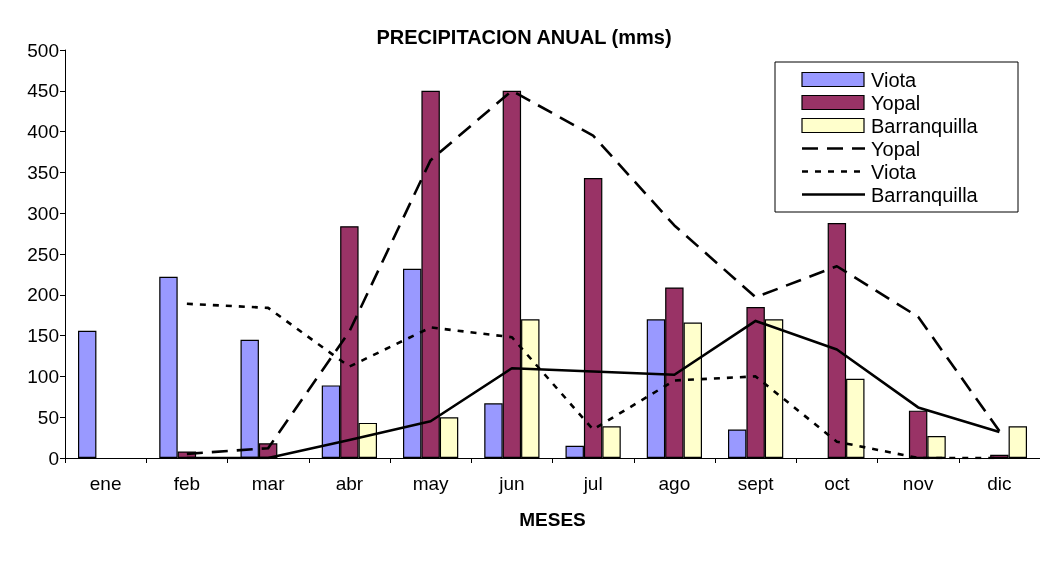  Describe the element at coordinates (43, 172) in the screenshot. I see `y-tick-label: 350` at that location.